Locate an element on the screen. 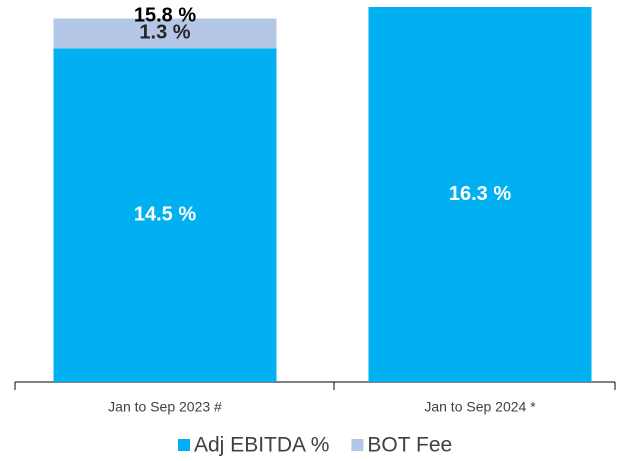 This screenshot has width=636, height=461. data-label: 14.5 % is located at coordinates (165, 214).